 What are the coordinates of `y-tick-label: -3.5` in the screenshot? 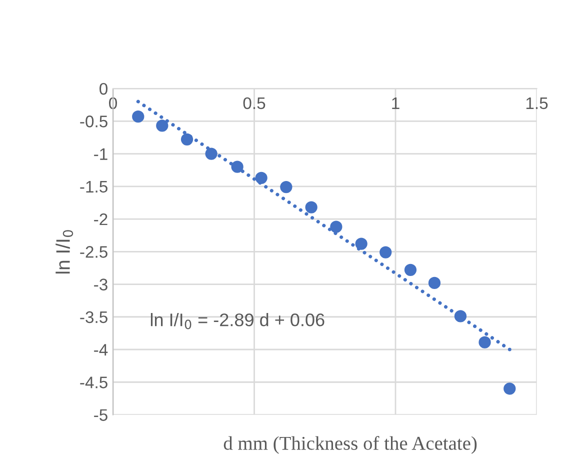 It's located at (94, 317).